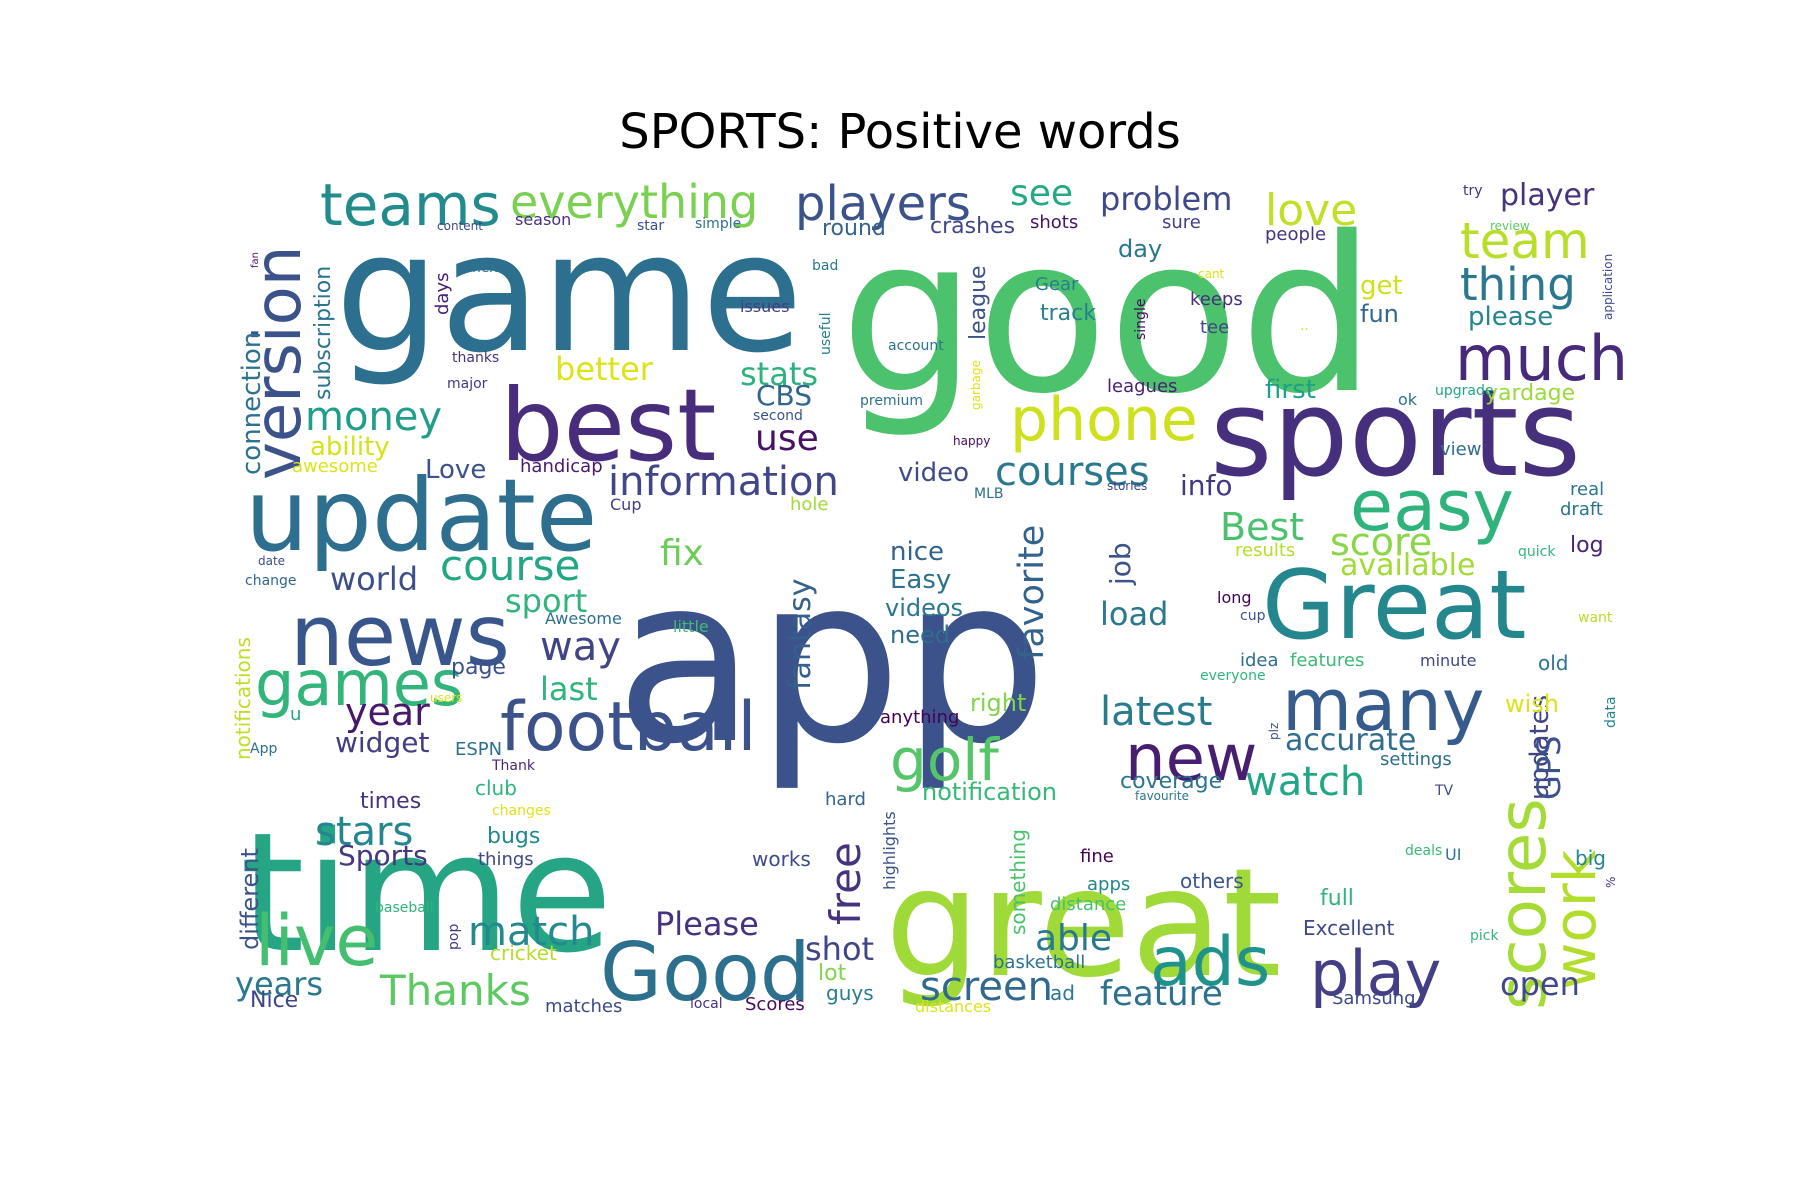  What do you see at coordinates (1039, 962) in the screenshot?
I see `word-basketball: basketball` at bounding box center [1039, 962].